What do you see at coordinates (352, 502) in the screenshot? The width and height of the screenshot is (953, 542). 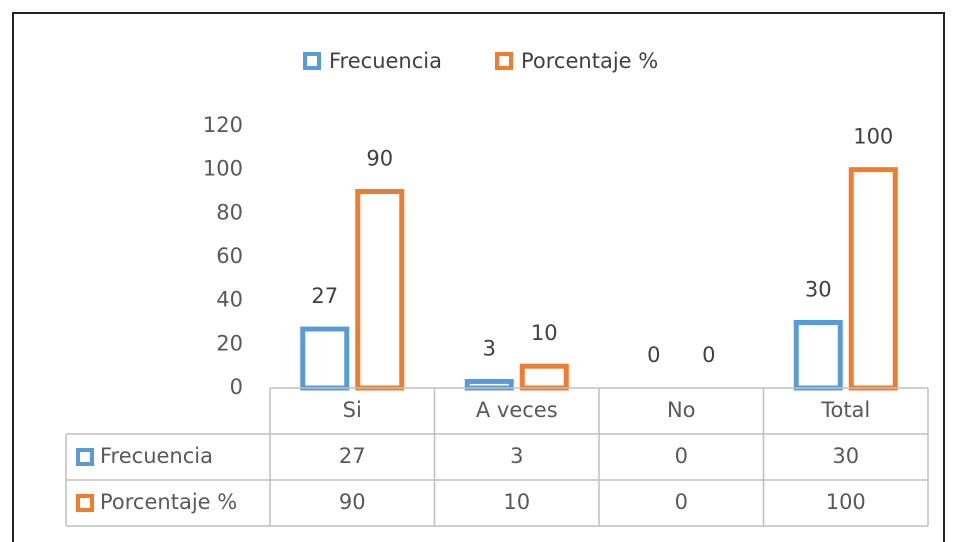 I see `table-cell: 90` at bounding box center [352, 502].